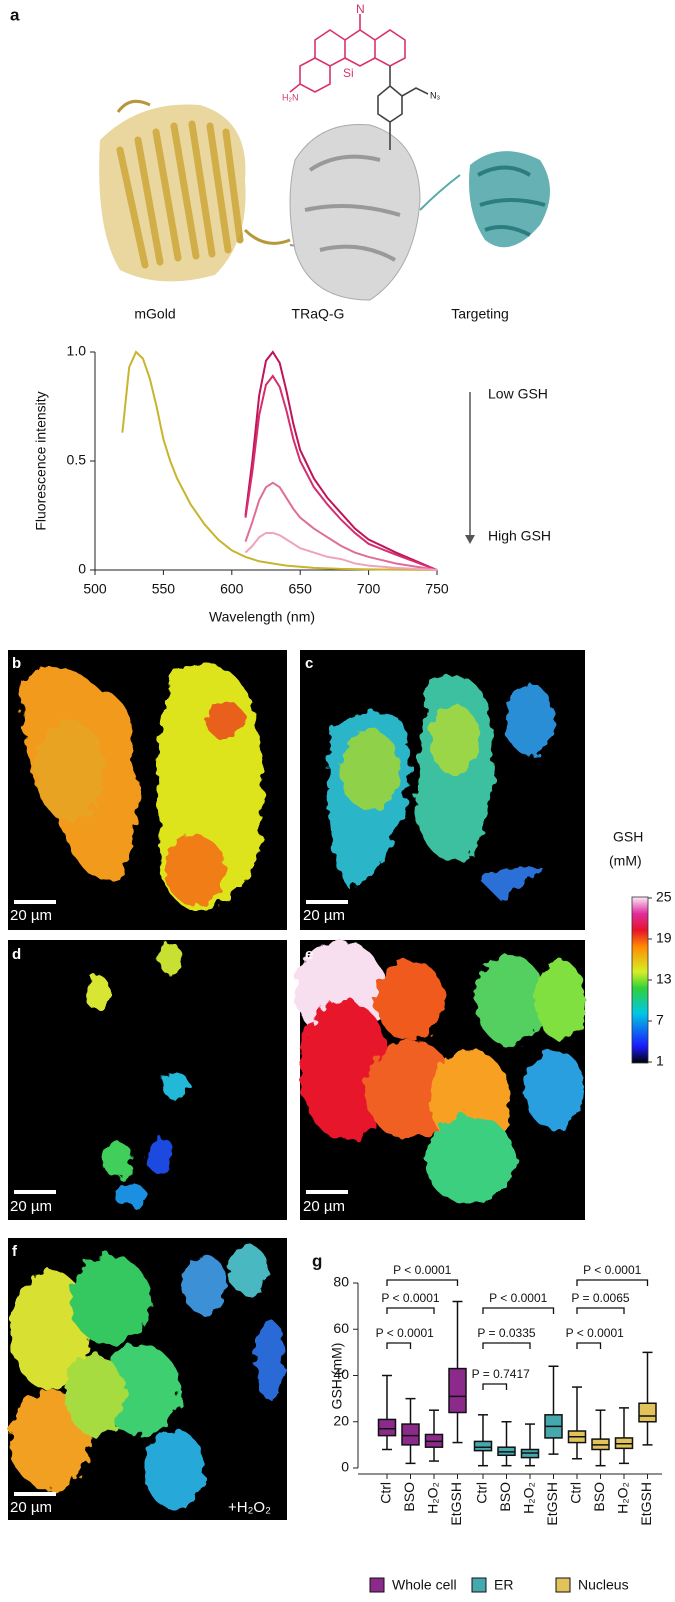  I want to click on molecule-label: N, so click(360, 9).